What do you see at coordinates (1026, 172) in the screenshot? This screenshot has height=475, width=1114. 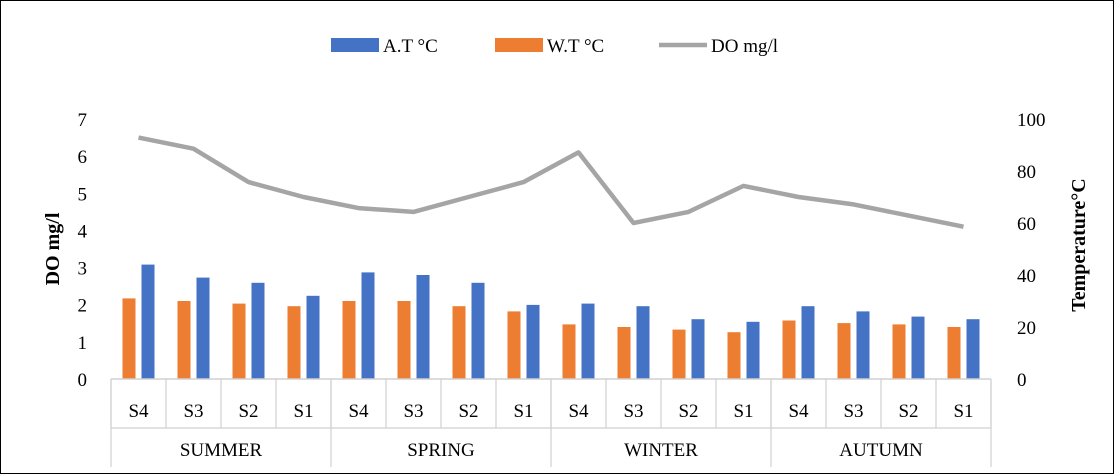 I see `right-axis-tick-label: 80` at bounding box center [1026, 172].